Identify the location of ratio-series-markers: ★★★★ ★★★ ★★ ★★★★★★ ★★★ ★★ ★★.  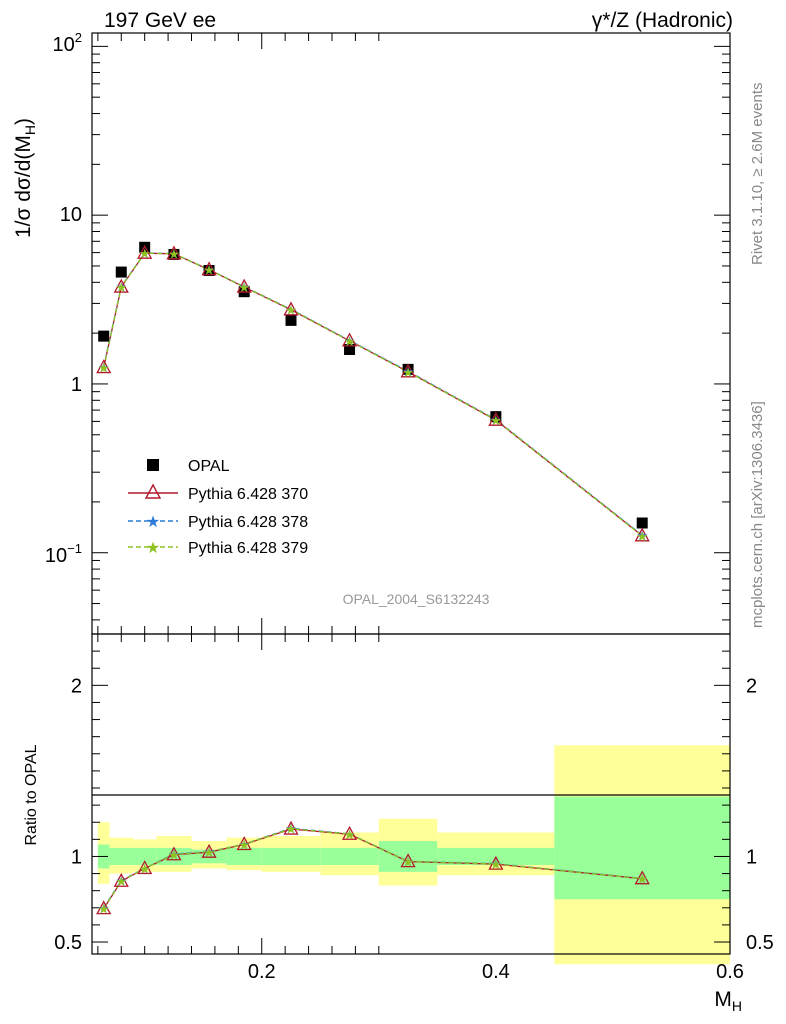
(373, 868).